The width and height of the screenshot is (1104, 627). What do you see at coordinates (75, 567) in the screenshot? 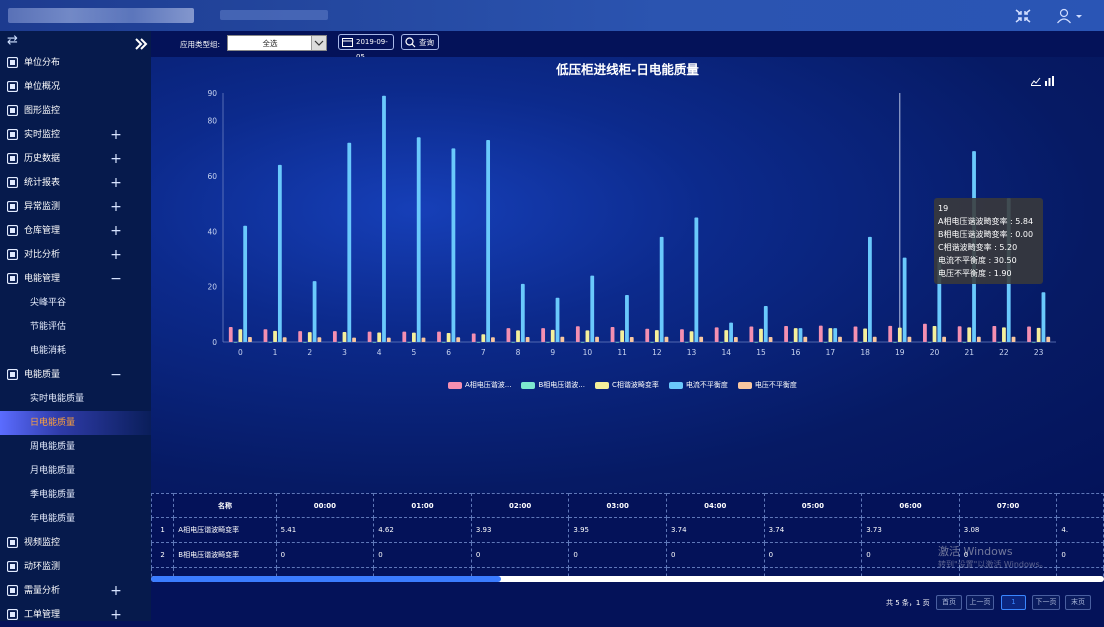
I see `sidebar-item: 动环监测` at bounding box center [75, 567].